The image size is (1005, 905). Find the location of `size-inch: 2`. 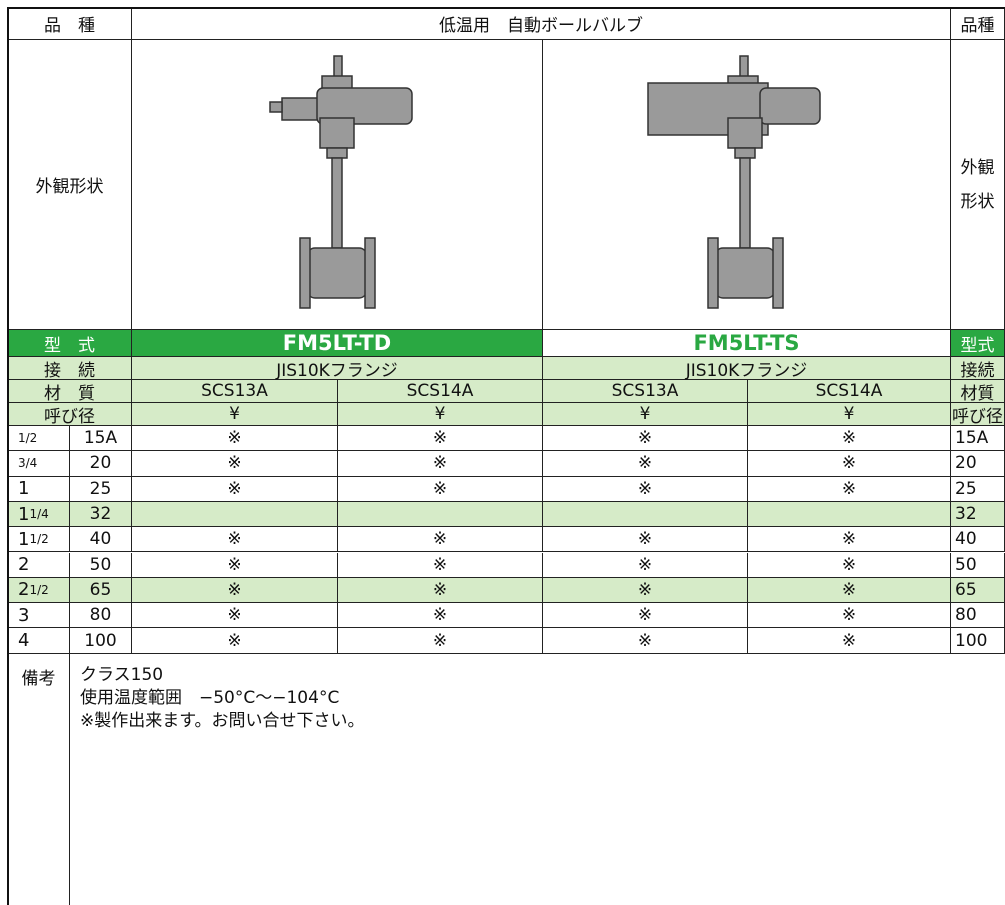

size-inch: 2 is located at coordinates (39, 565).